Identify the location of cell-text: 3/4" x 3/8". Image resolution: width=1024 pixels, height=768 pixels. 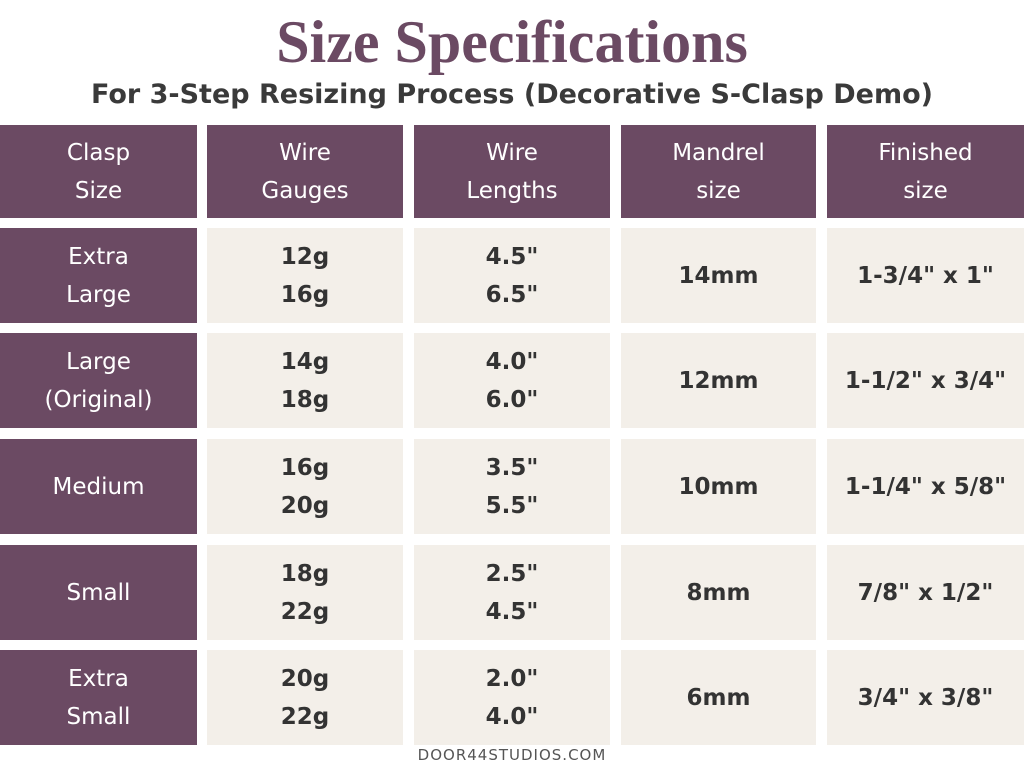
(925, 697).